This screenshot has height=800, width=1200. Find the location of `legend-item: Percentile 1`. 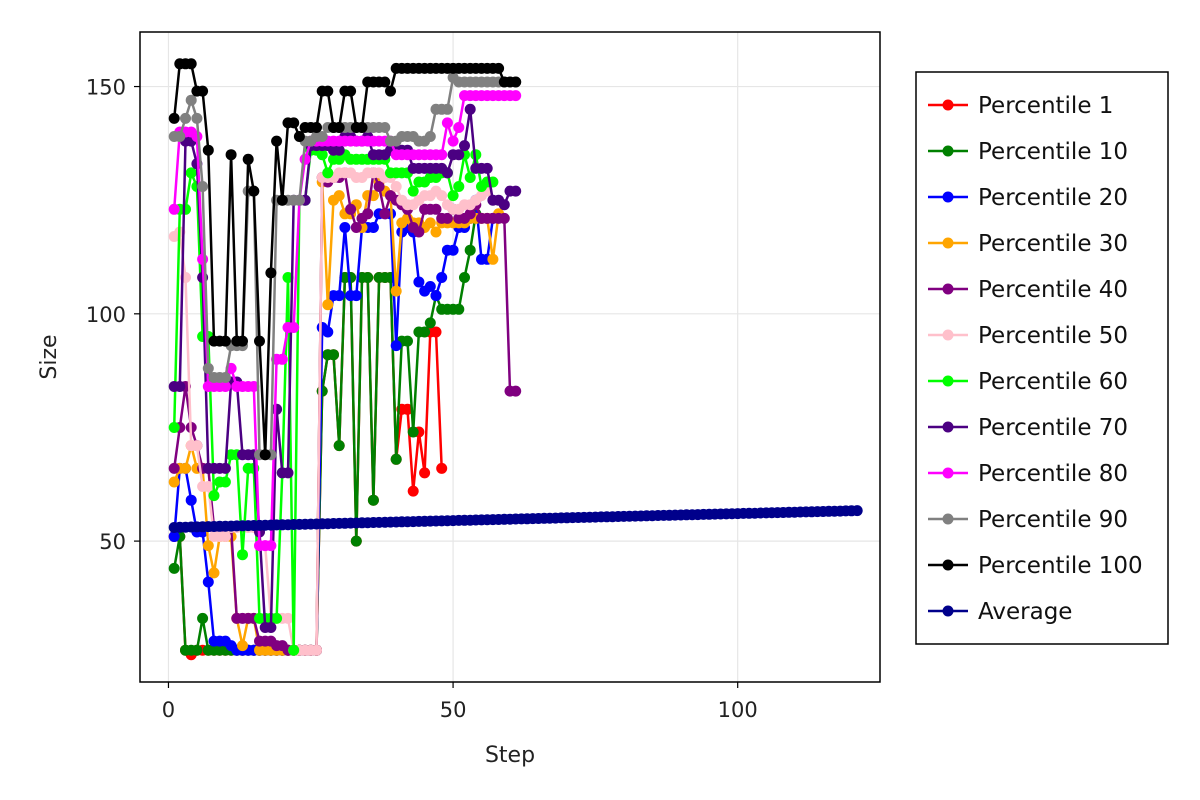

legend-item: Percentile 1 is located at coordinates (1020, 106).